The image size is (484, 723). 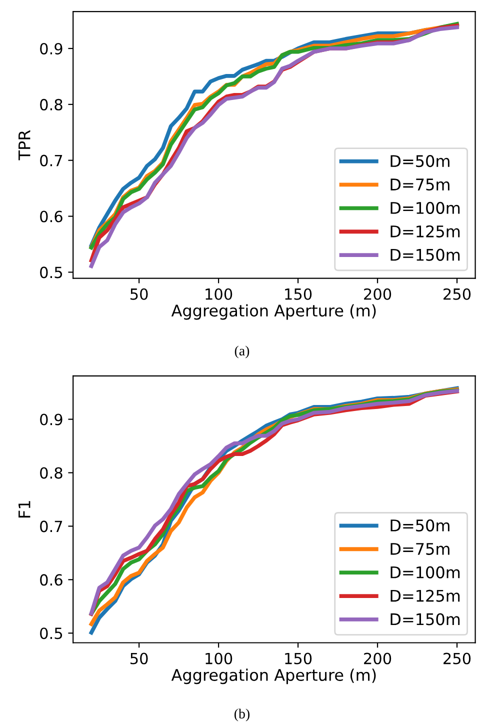 I want to click on text: (b), so click(x=242, y=715).